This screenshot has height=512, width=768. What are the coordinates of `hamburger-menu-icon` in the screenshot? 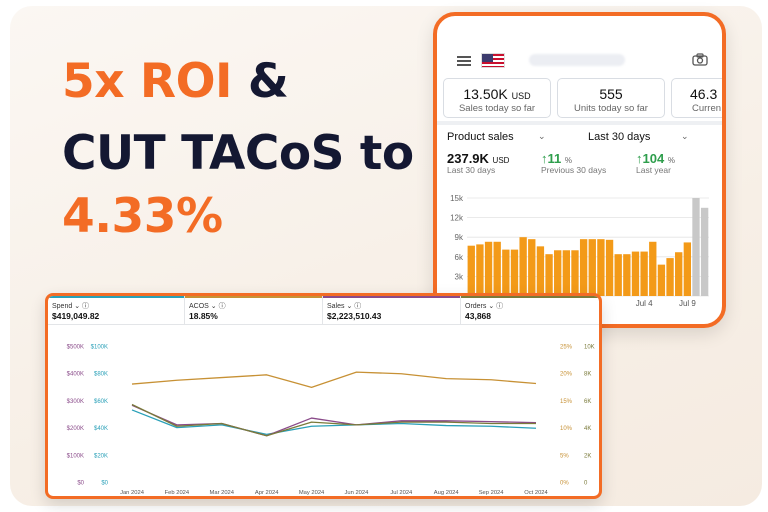 It's located at (464, 61).